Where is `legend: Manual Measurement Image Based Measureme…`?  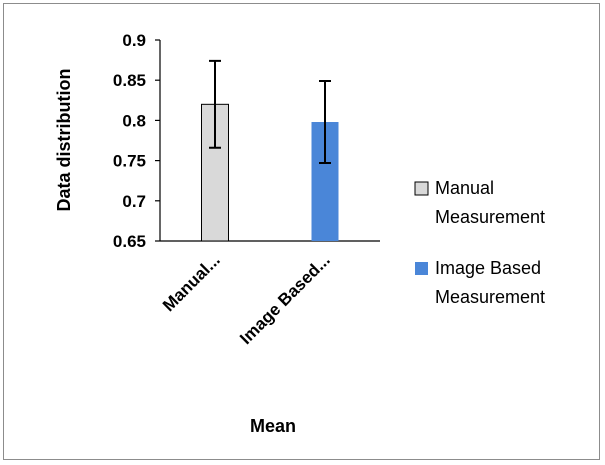
legend: Manual Measurement Image Based Measureme… is located at coordinates (479, 242).